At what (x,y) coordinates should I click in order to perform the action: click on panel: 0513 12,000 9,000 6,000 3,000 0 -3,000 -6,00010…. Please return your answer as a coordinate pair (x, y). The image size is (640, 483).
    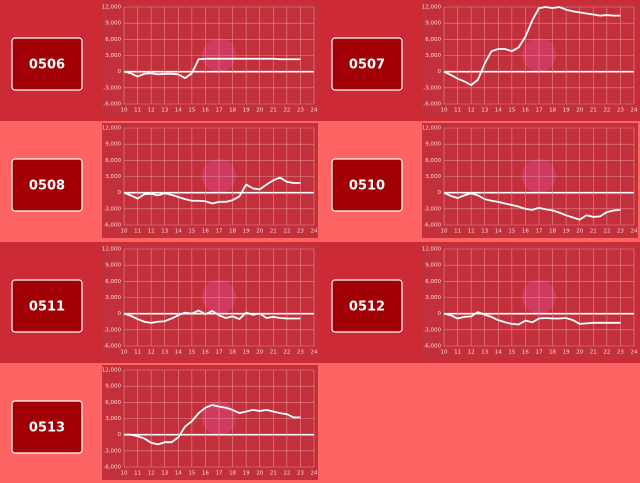
    Looking at the image, I should click on (160, 423).